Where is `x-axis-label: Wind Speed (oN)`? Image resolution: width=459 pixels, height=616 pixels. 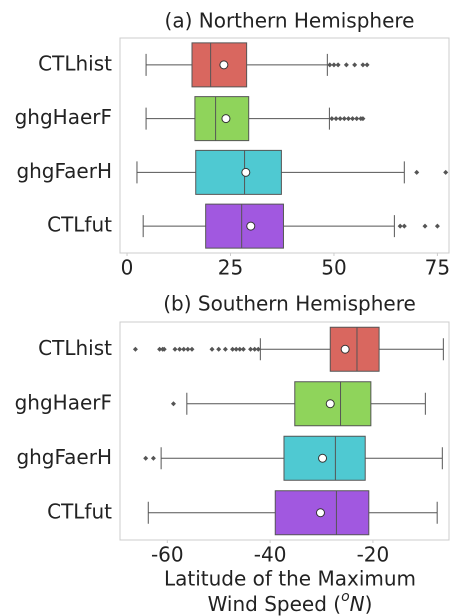 x-axis-label: Wind Speed (oN) is located at coordinates (290, 602).